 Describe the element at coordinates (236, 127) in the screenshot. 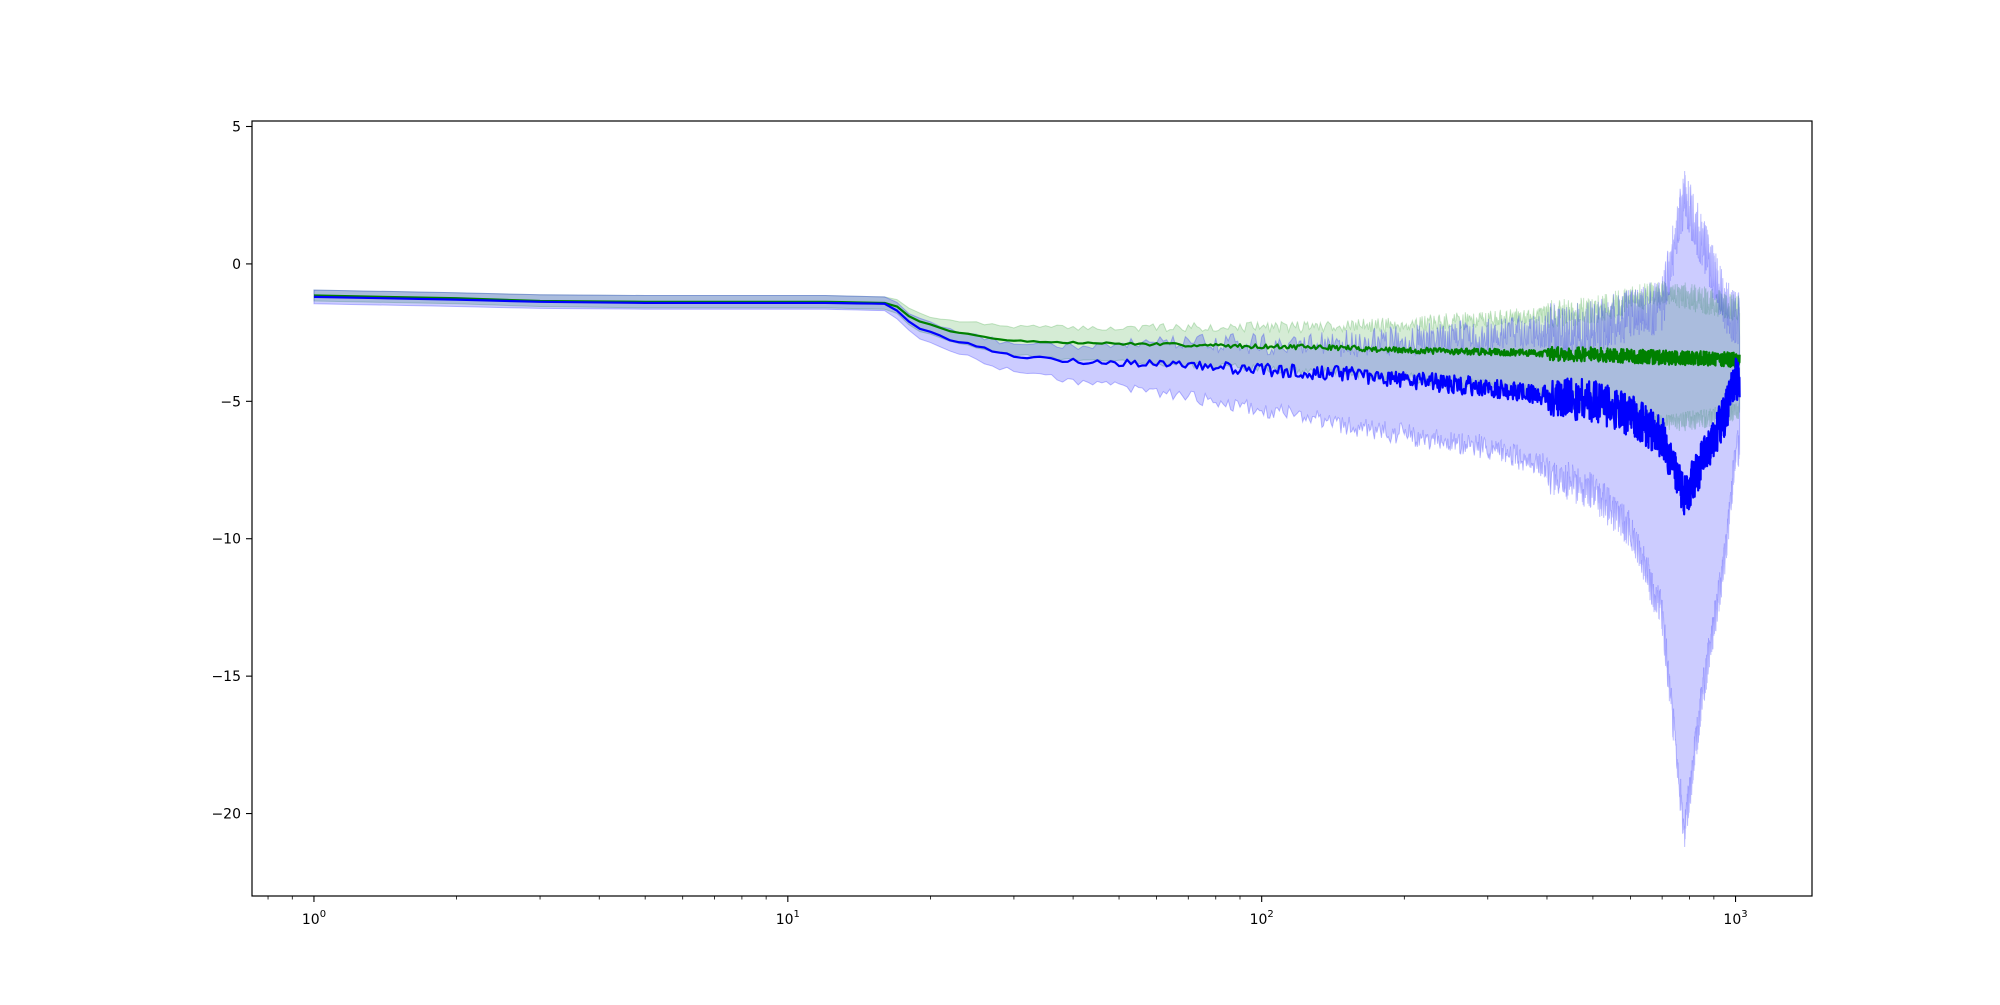

I see `y-tick-label: 5` at that location.